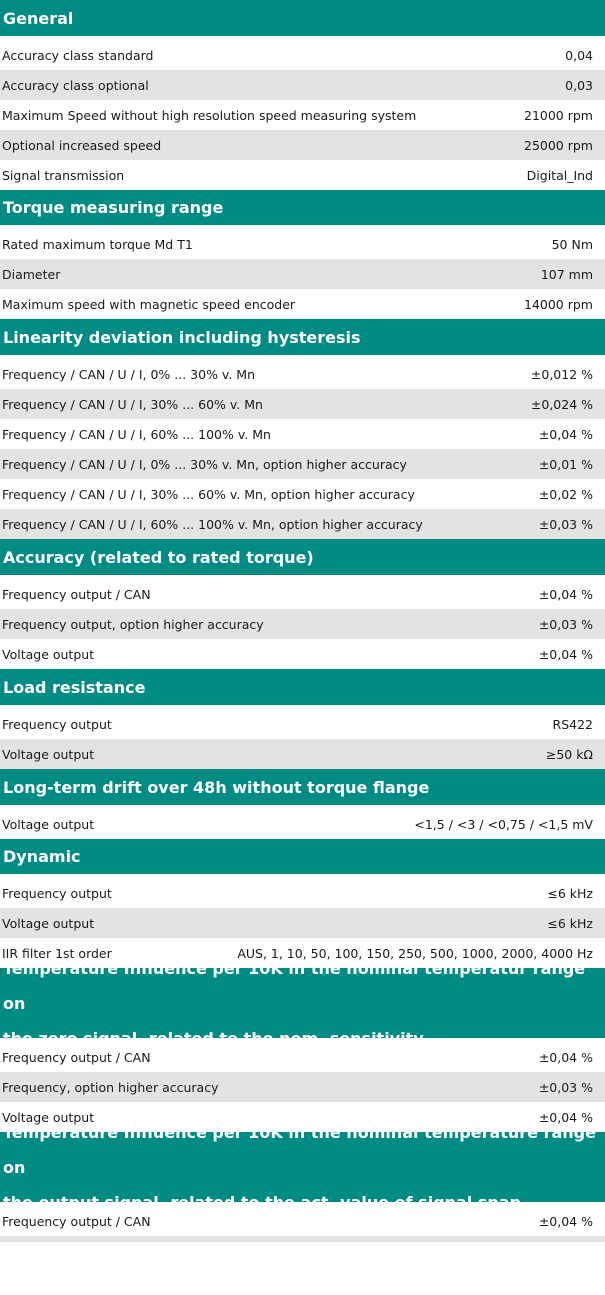  I want to click on spec-row: Signal transmission Digital_Ind, so click(302, 175).